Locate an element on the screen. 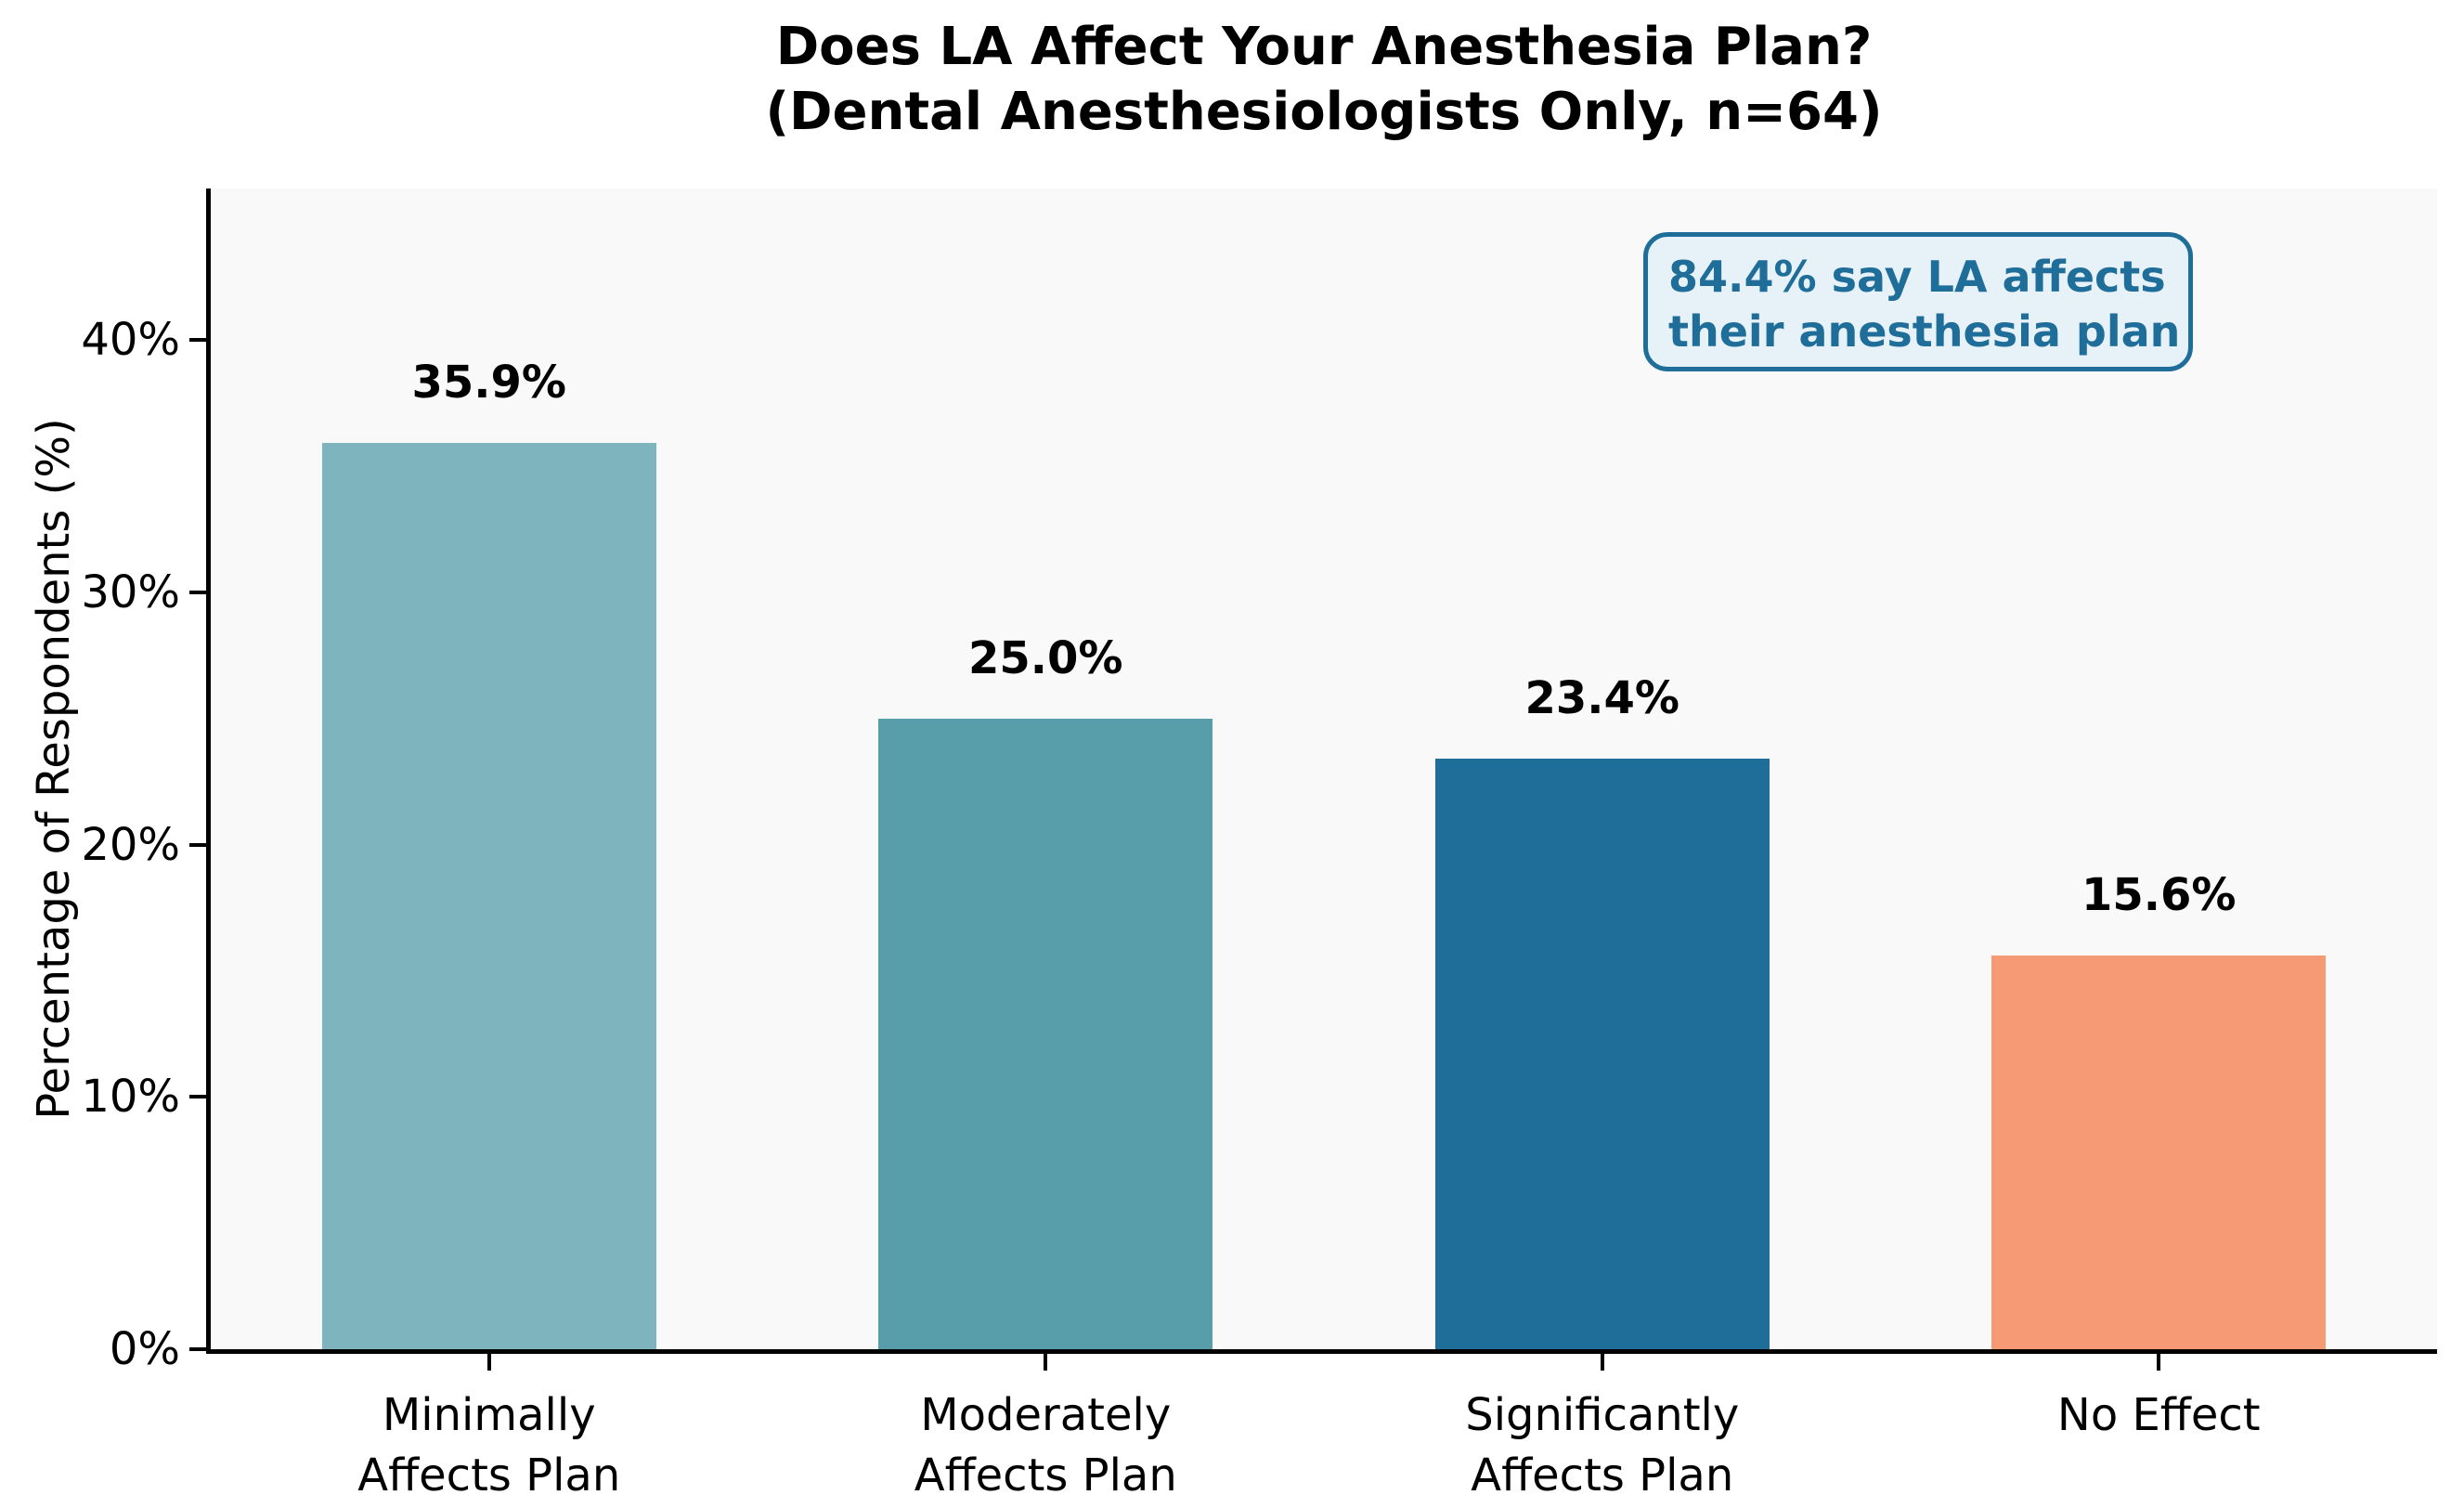  annotation-line1: 84.4% say LA affects is located at coordinates (1917, 277).